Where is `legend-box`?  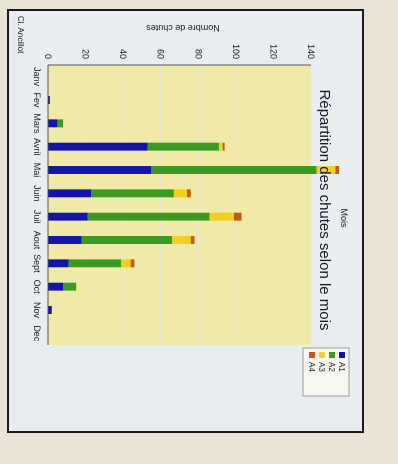 legend-box is located at coordinates (326, 372).